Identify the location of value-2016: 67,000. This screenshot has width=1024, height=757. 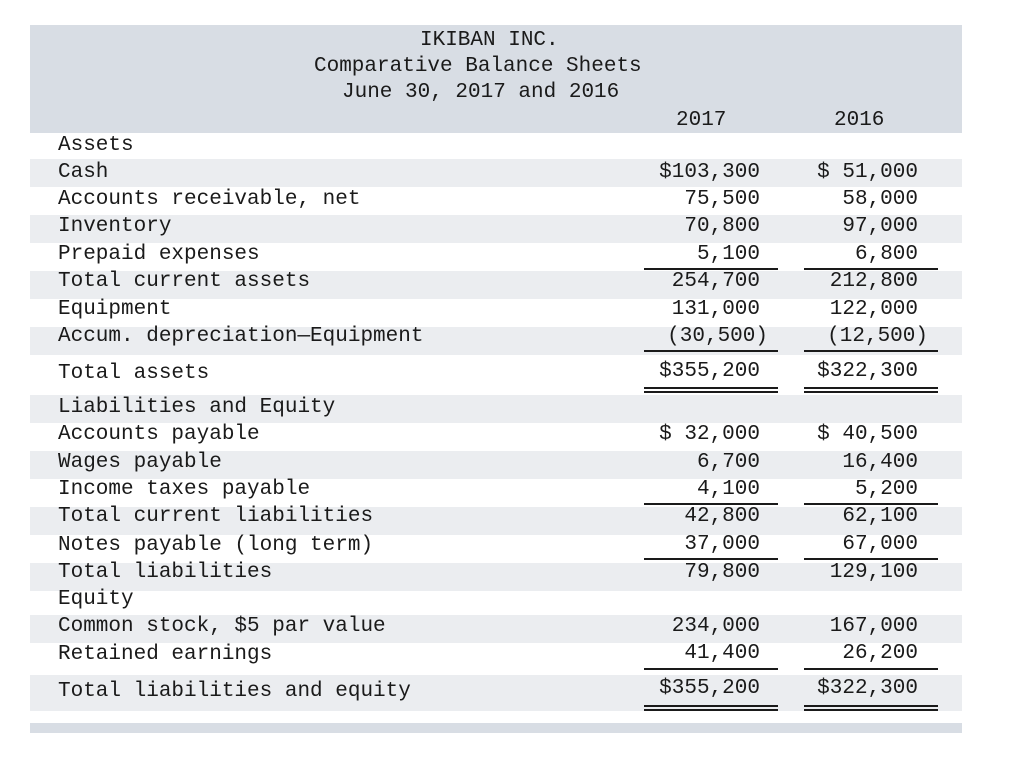
(880, 544).